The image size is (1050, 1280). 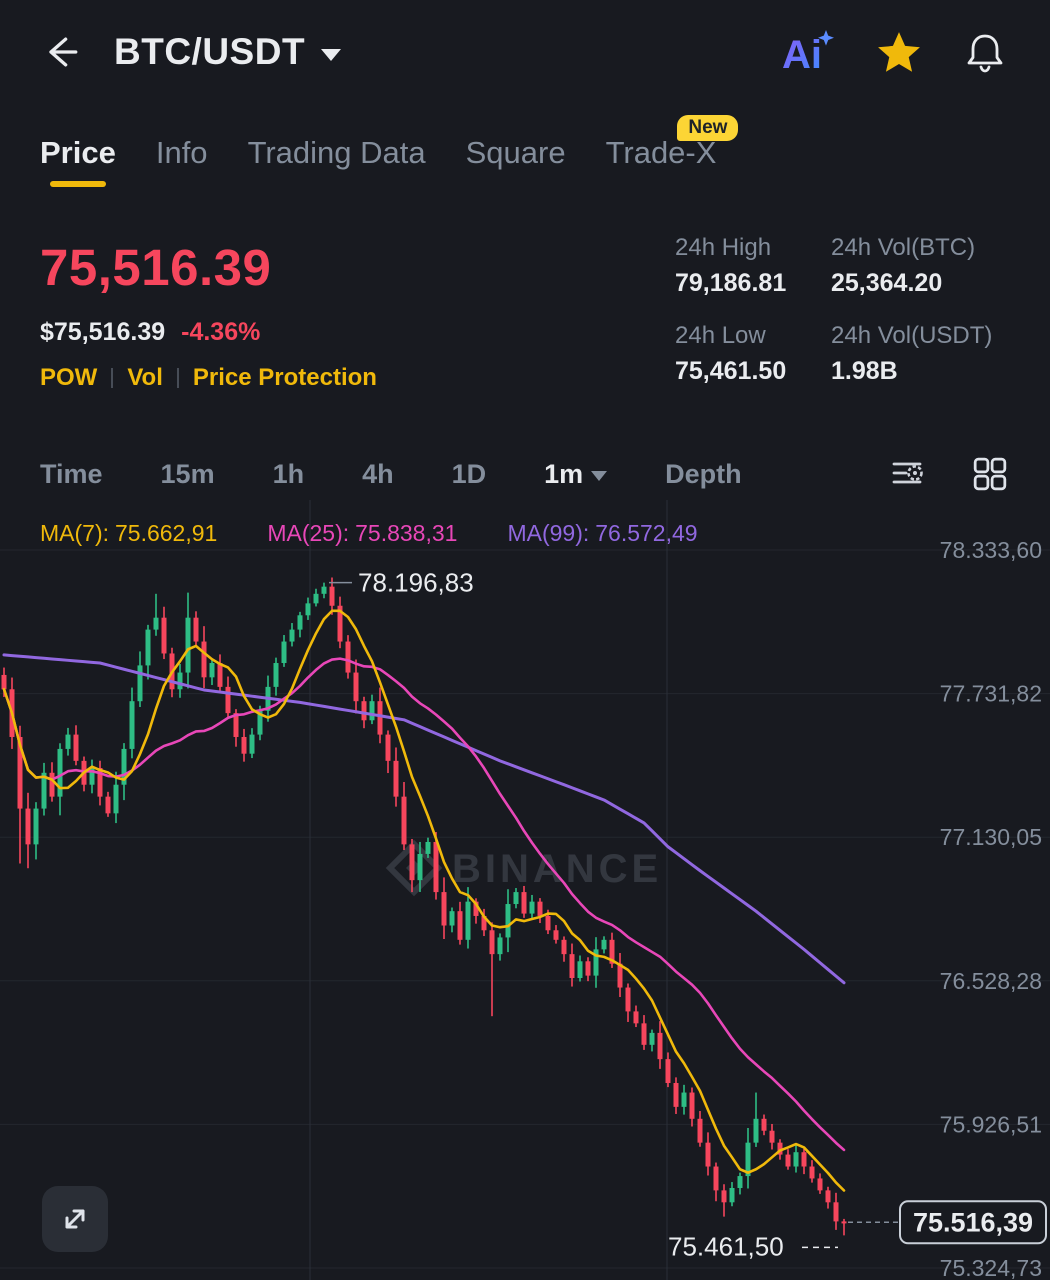 I want to click on interval-toolbar: Time 15m 1h 4h 1D 1m Depth, so click(x=524, y=474).